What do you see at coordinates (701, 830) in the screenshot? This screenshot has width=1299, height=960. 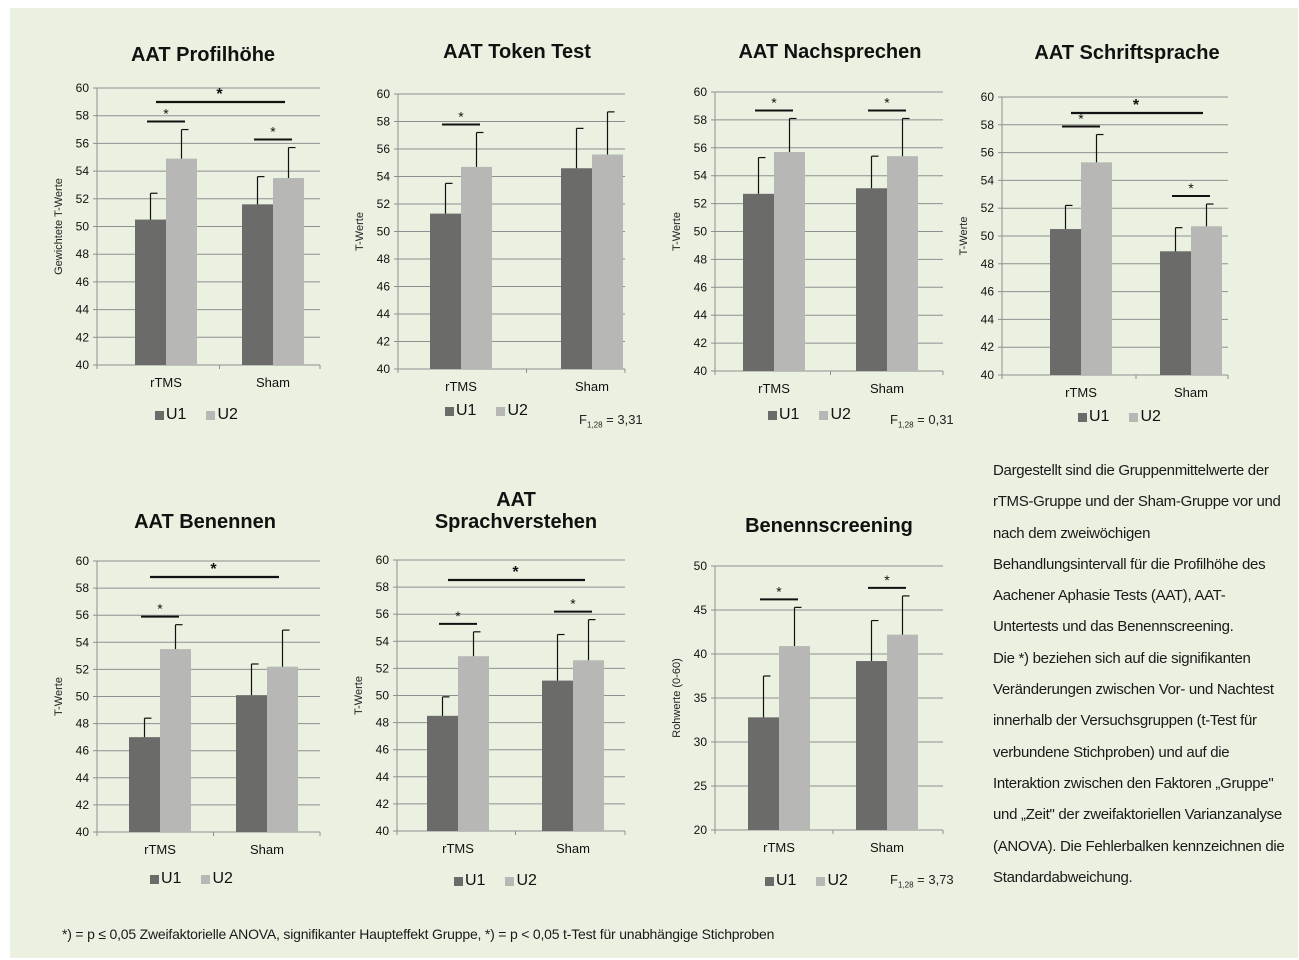 I see `y-tick-label: 20` at bounding box center [701, 830].